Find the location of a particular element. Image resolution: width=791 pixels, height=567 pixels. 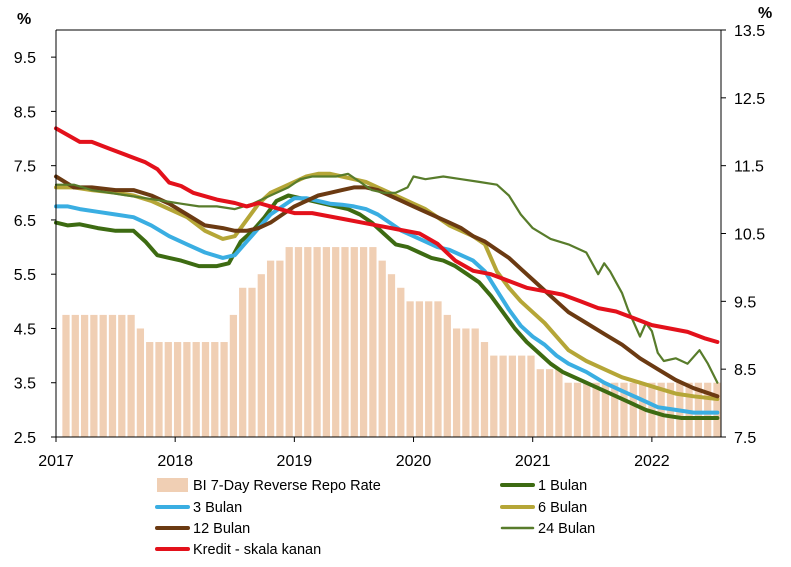

right-axis-unit: % is located at coordinates (765, 13).